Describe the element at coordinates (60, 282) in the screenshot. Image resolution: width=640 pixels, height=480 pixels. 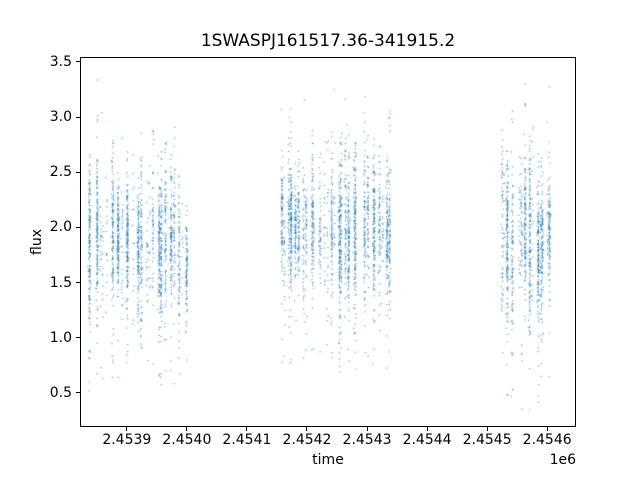
I see `y-tick-label: 1.5` at that location.